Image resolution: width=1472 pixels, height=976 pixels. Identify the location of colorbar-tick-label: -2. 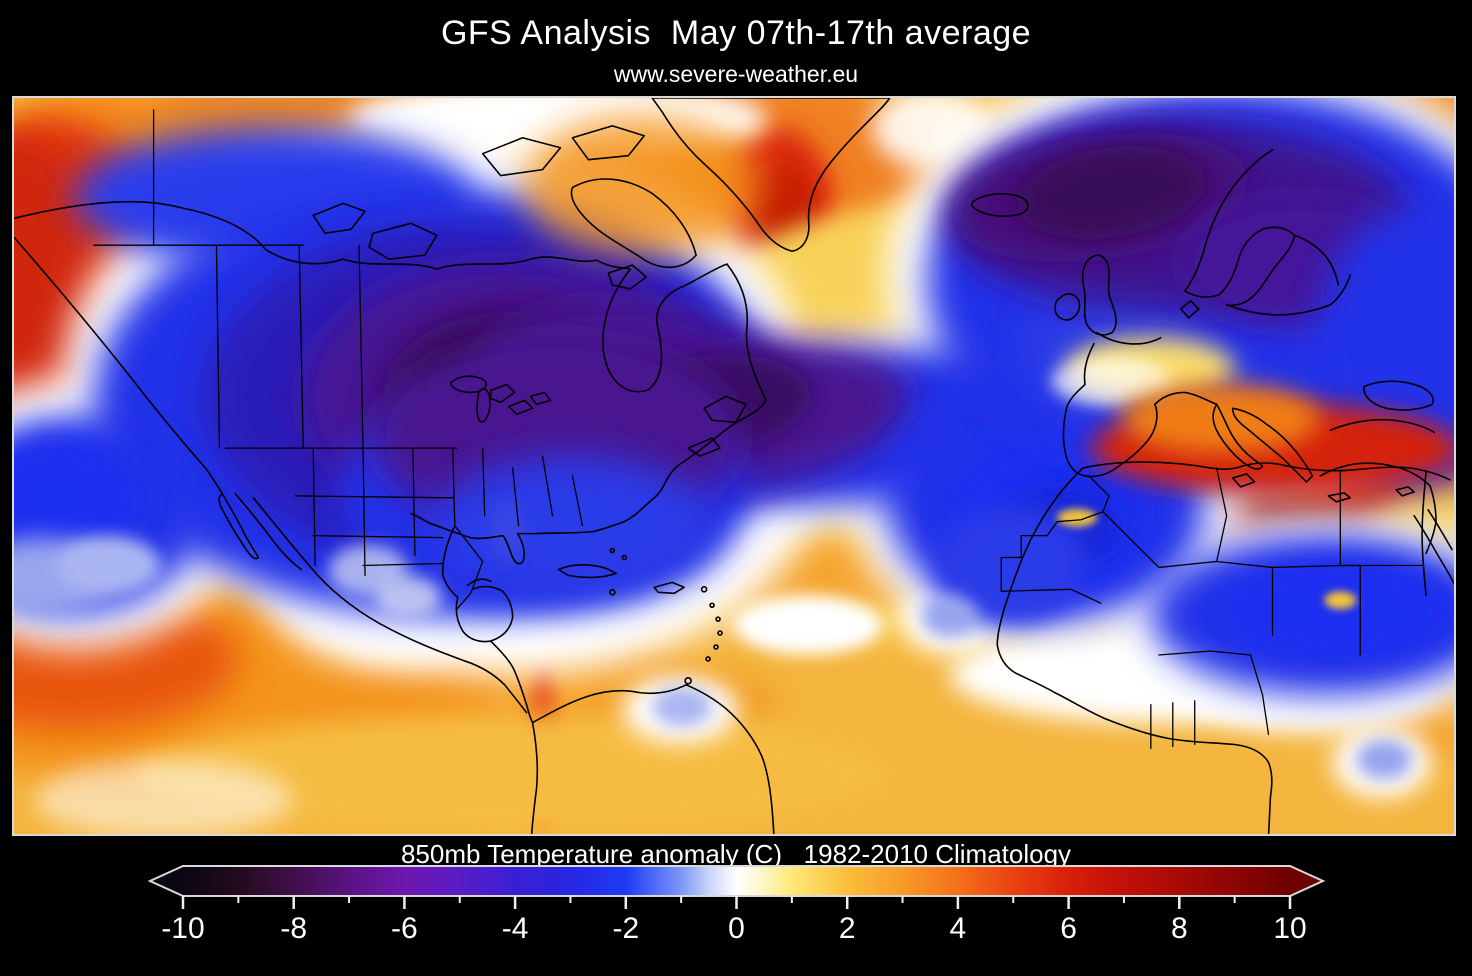
(625, 928).